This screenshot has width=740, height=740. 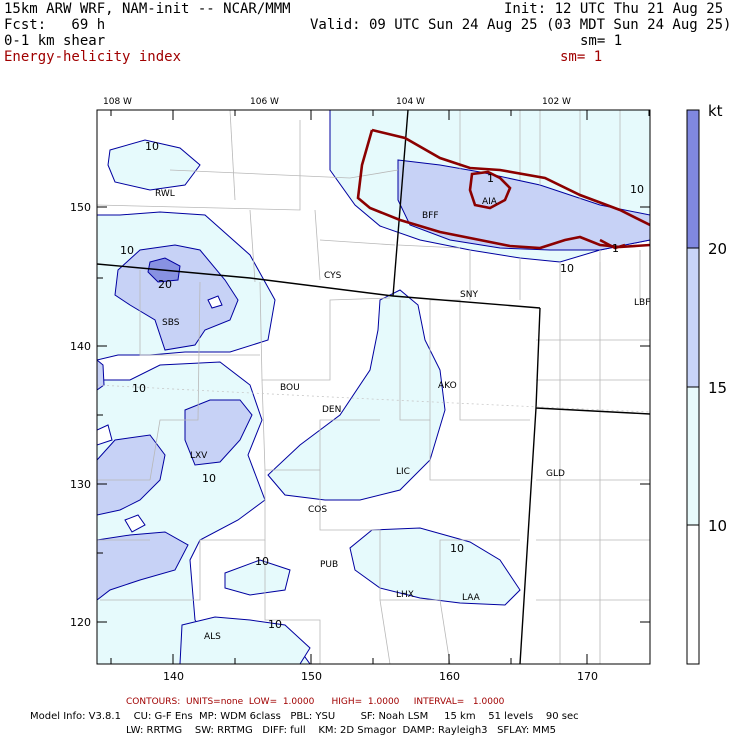 I want to click on station-label: PUB, so click(x=329, y=565).